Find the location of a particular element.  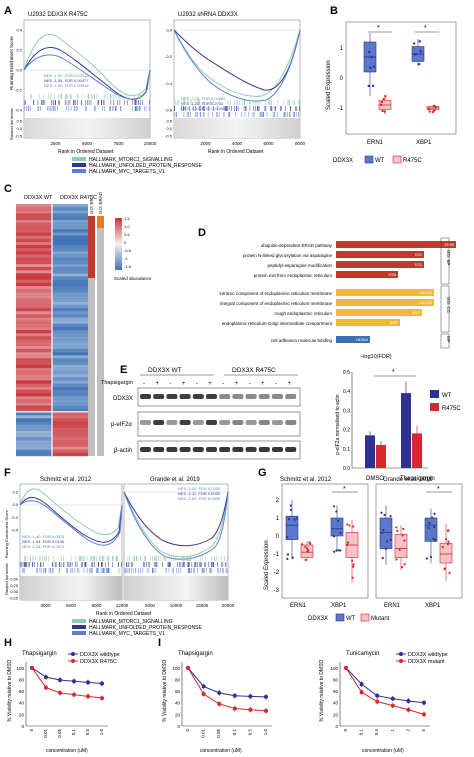

panel-e-ylabel: p-eIF2a normalised to actin is located at coordinates (338, 424).